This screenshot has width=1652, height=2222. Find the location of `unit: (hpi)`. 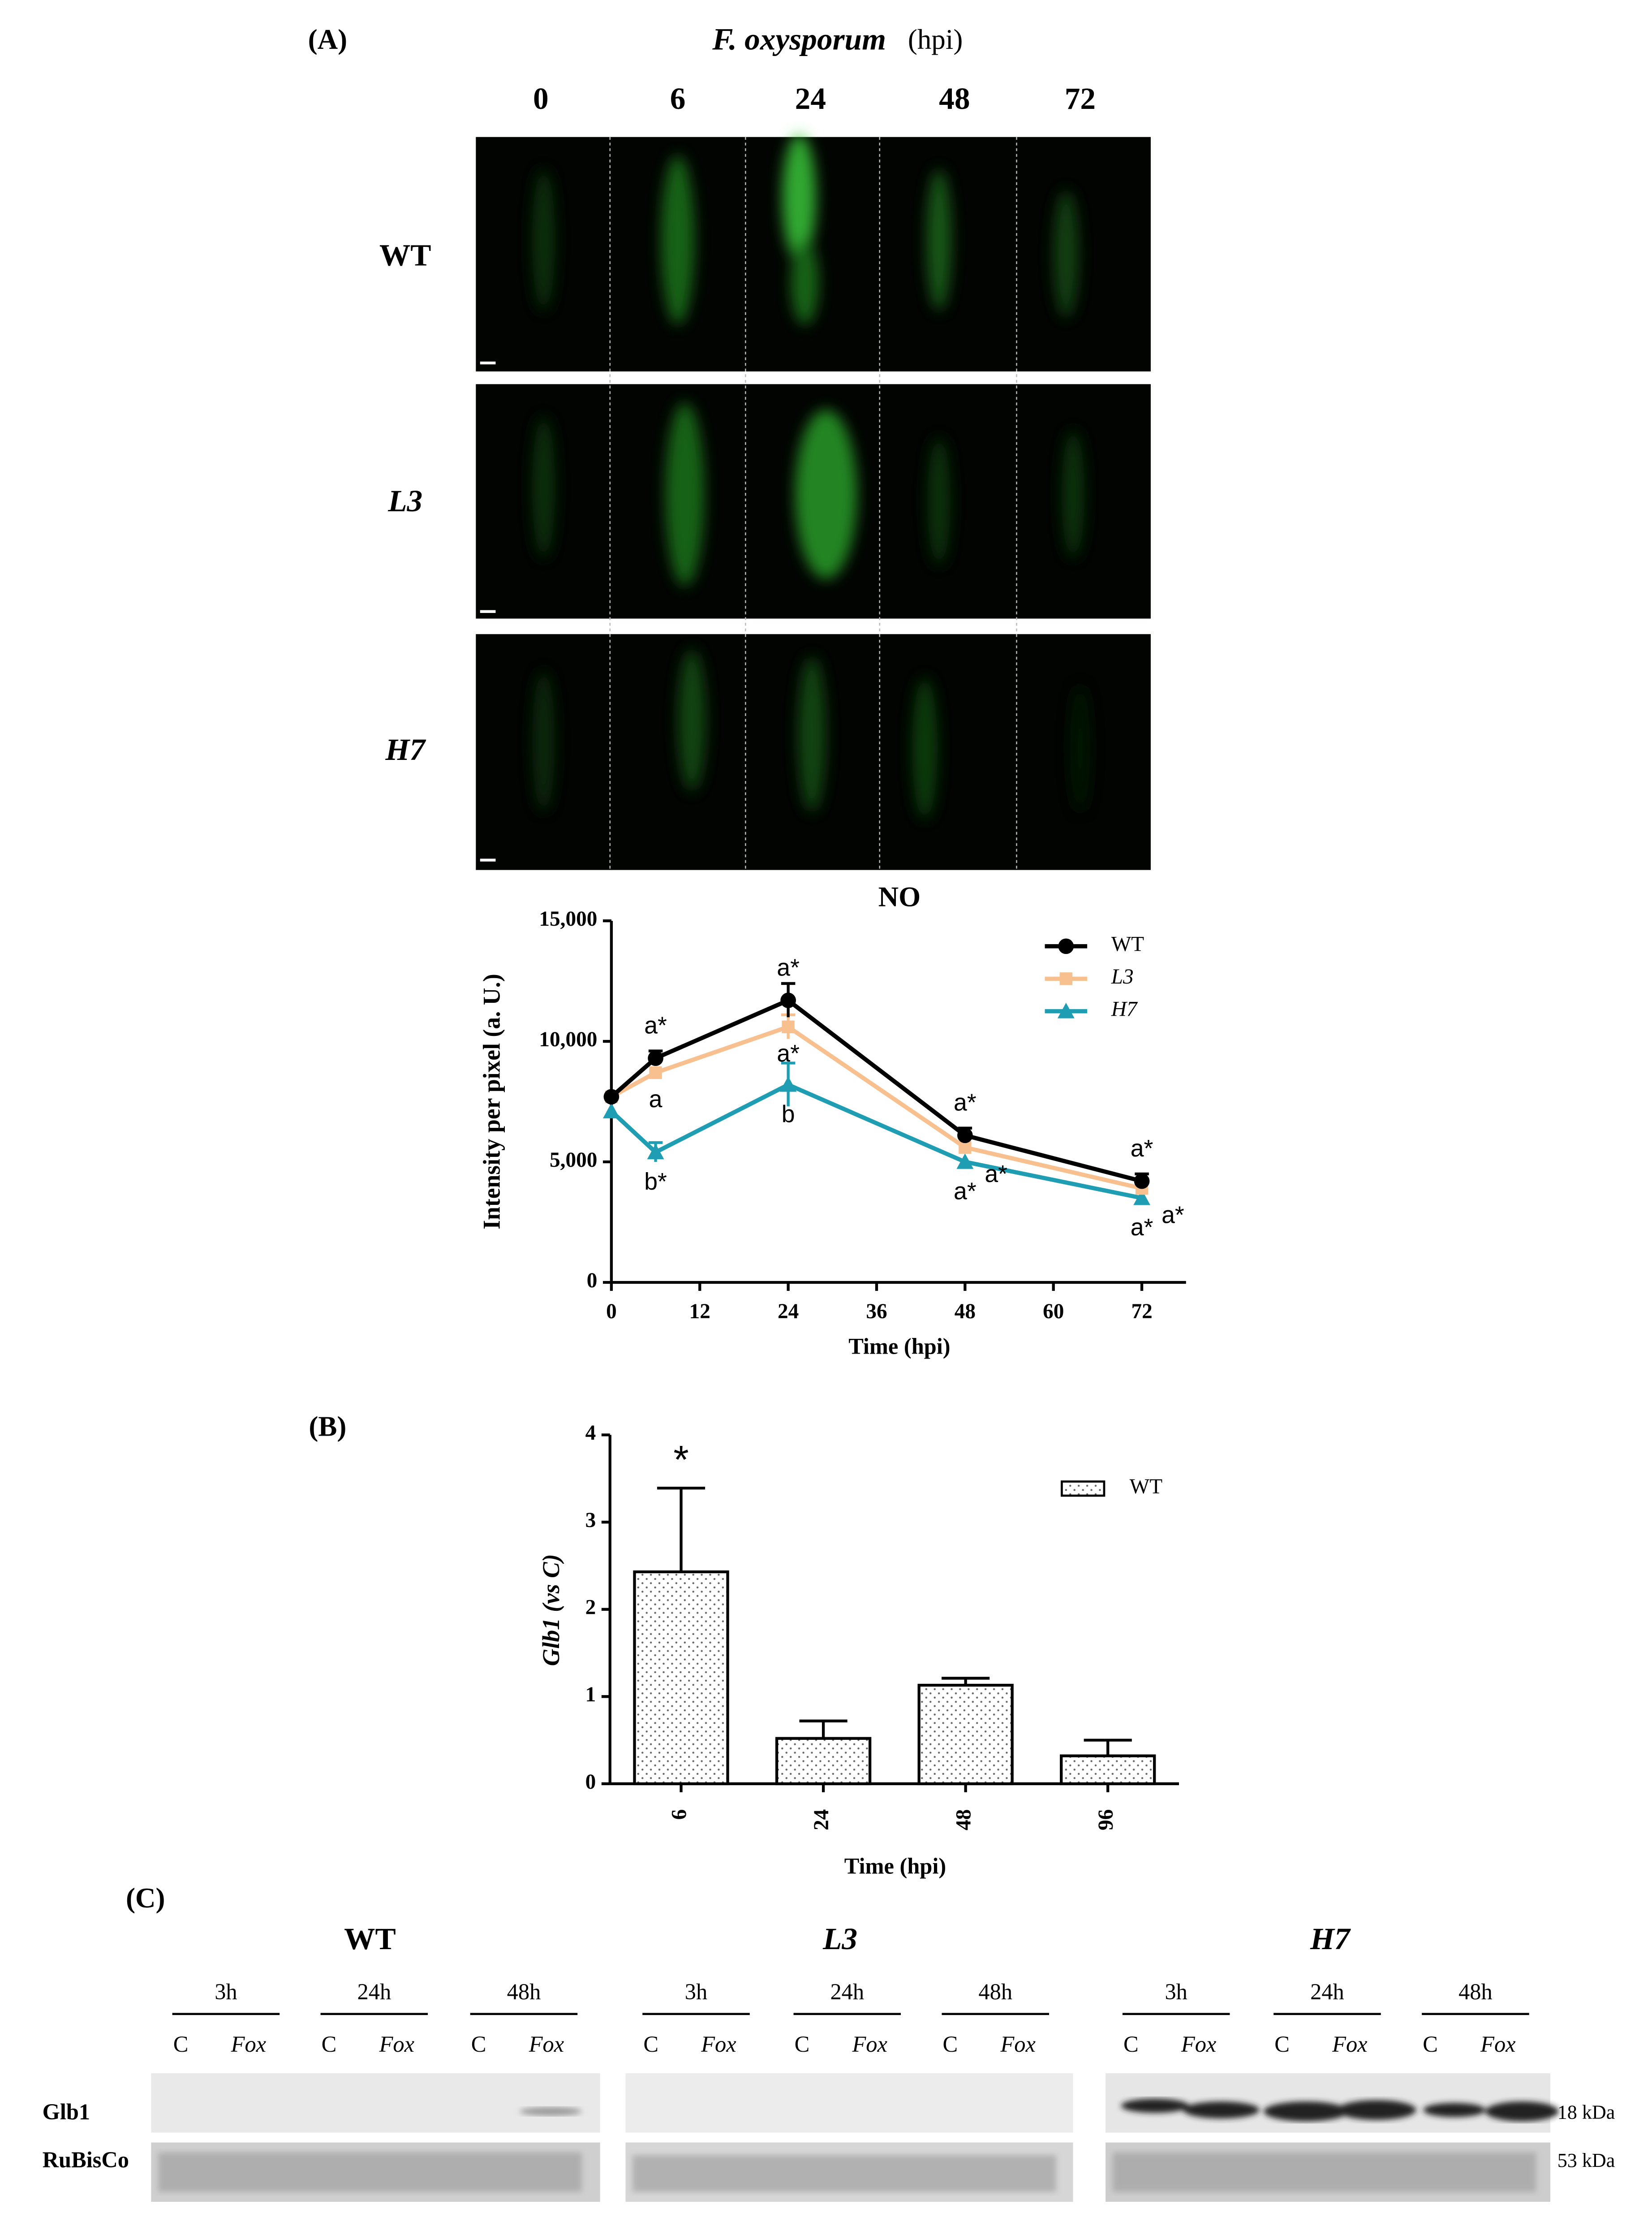

unit: (hpi) is located at coordinates (936, 39).